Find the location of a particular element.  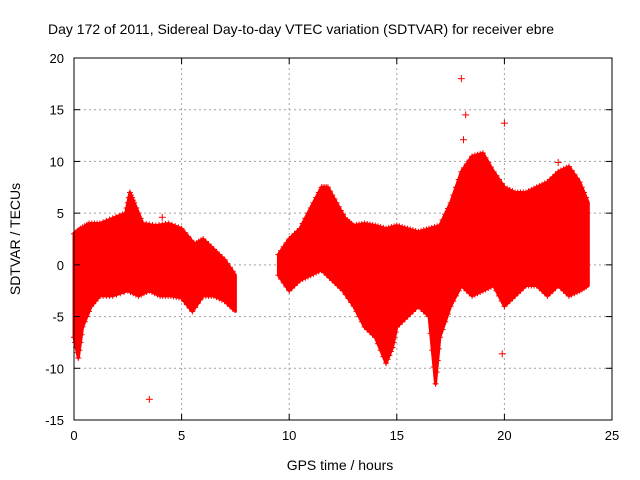

x-tick-label: 20 is located at coordinates (504, 435).